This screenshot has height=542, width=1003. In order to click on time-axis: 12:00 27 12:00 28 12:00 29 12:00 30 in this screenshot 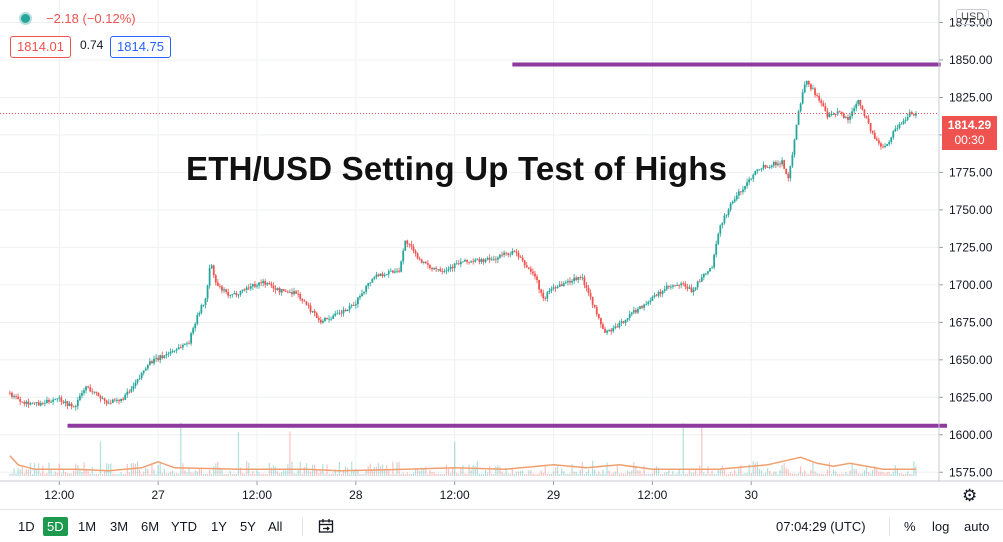, I will do `click(501, 491)`.